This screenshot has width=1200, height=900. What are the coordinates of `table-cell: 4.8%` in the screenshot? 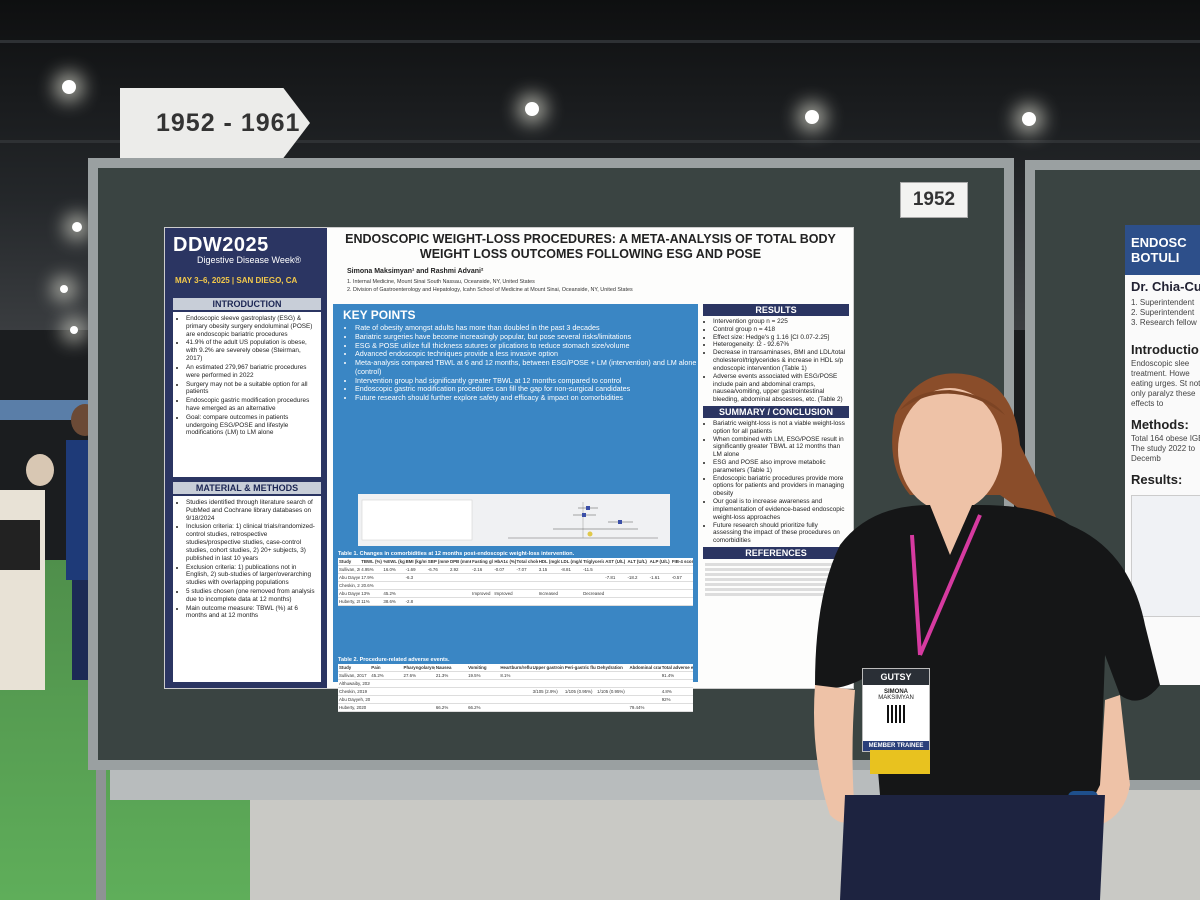 It's located at (676, 692).